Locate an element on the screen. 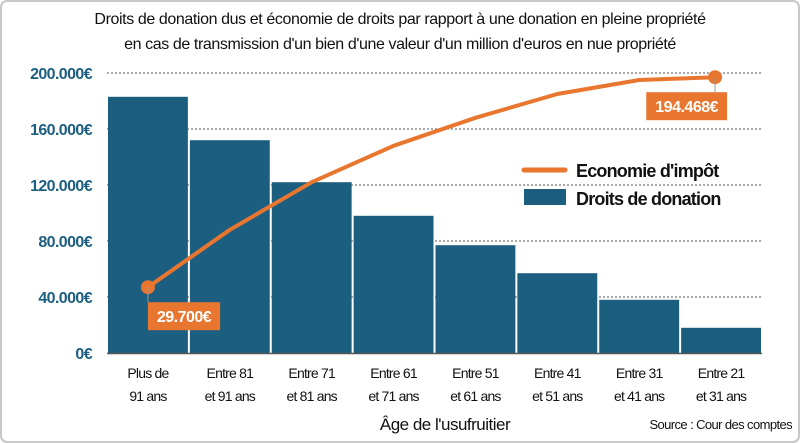 This screenshot has width=800, height=443. source-note: Source : Cour des comptes is located at coordinates (721, 424).